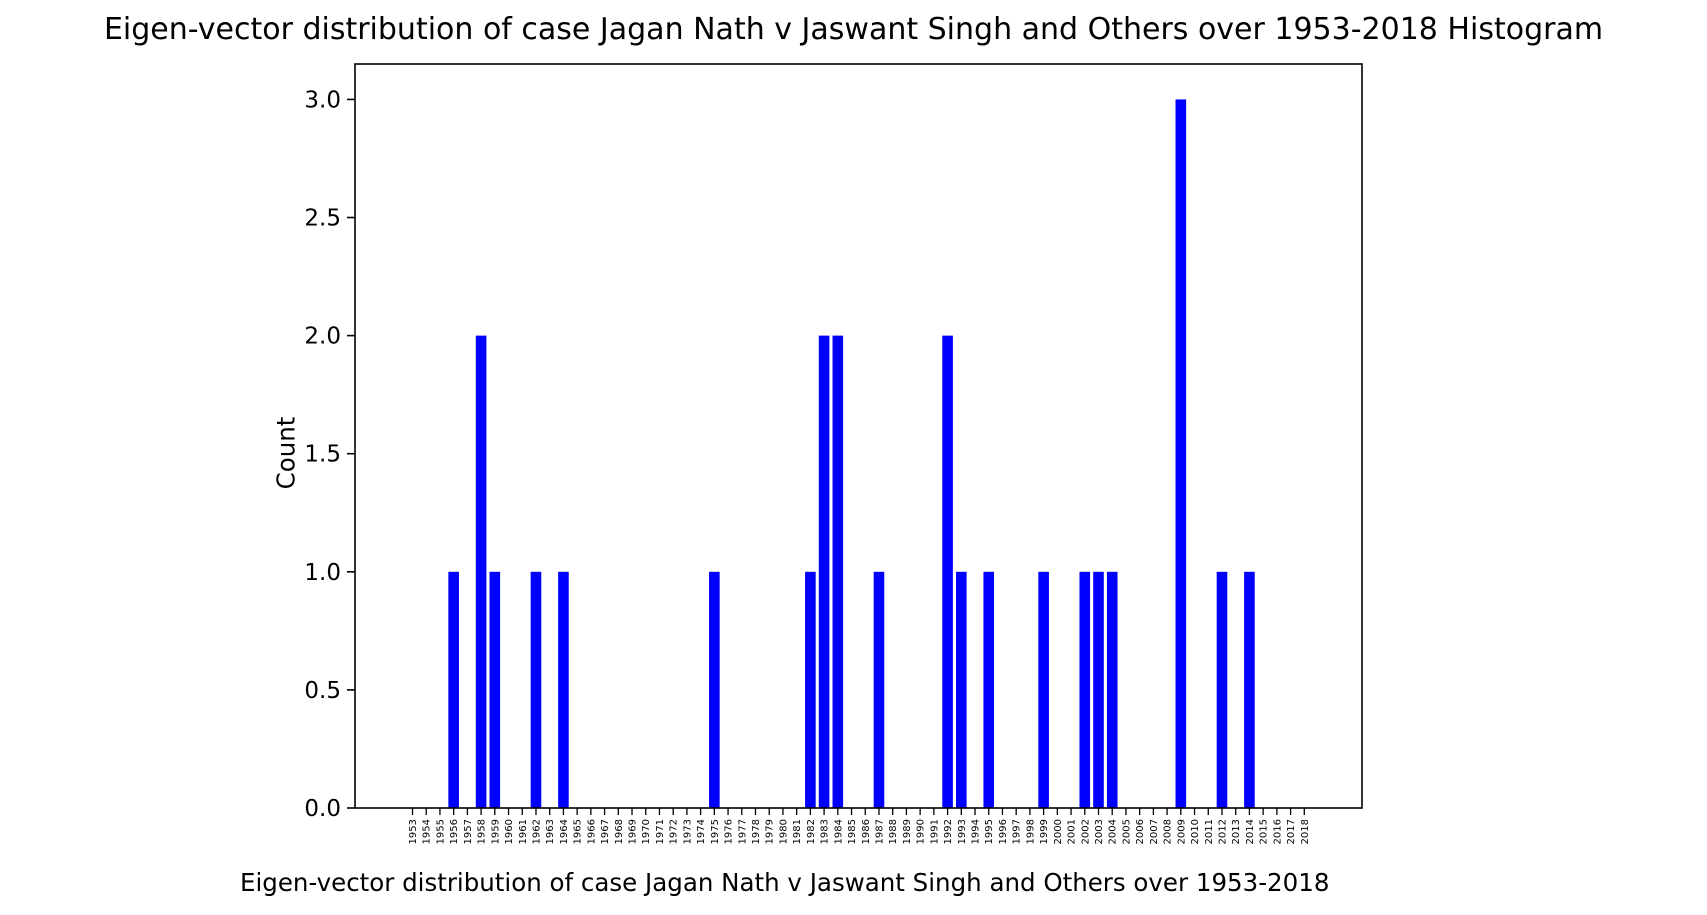 The height and width of the screenshot is (915, 1707). I want to click on x-tick-label-1962: 1962, so click(536, 831).